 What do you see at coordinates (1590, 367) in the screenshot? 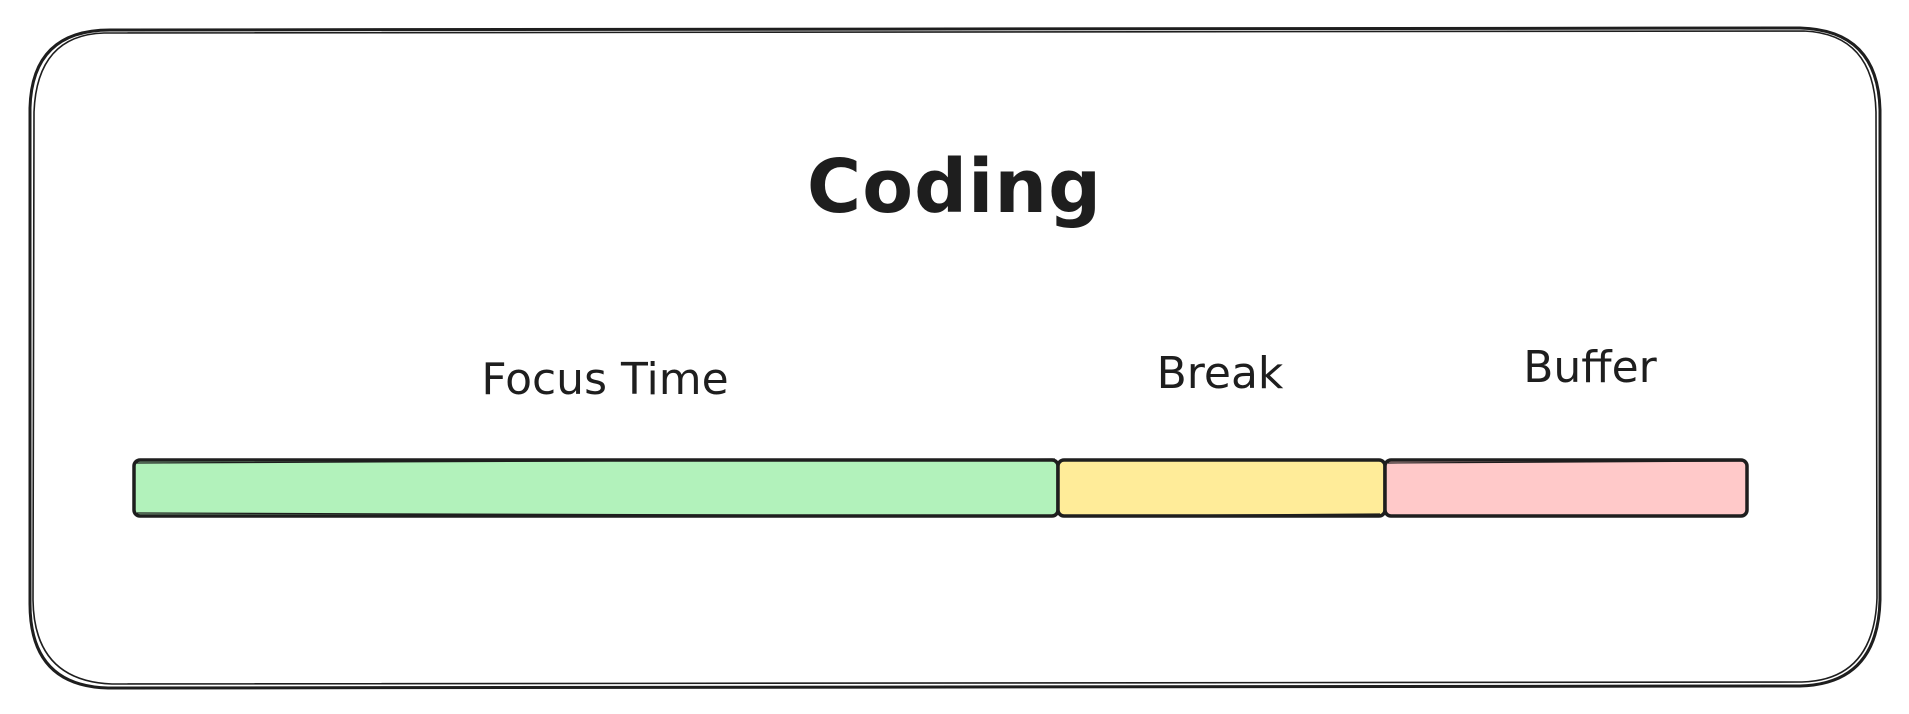
I see `segment-label-buffer: Buffer` at bounding box center [1590, 367].